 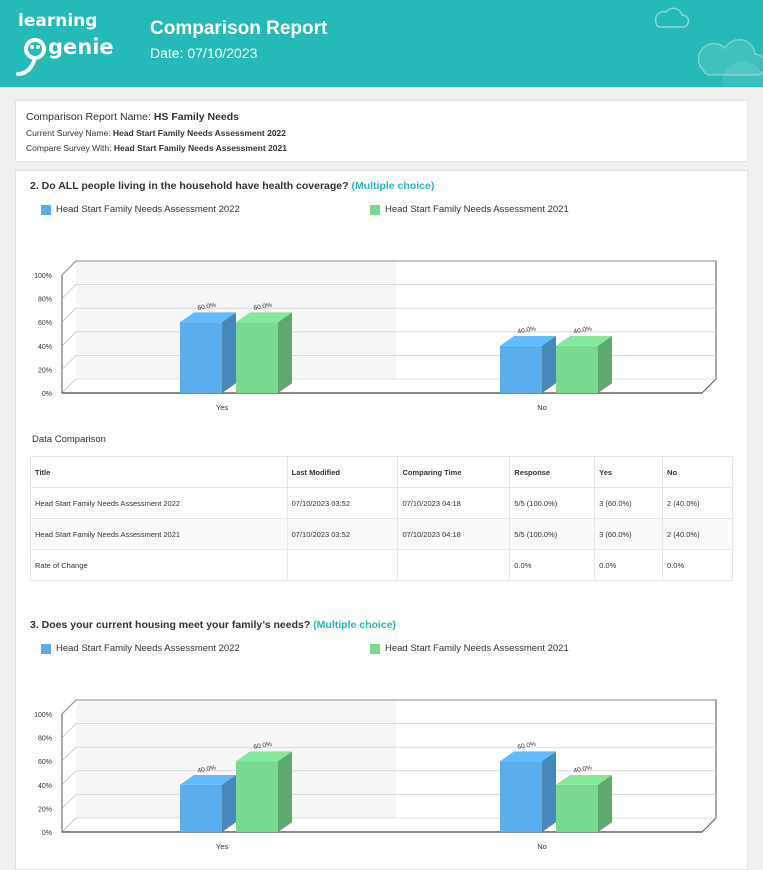 I want to click on y-tick-label: 100%, so click(x=43, y=715).